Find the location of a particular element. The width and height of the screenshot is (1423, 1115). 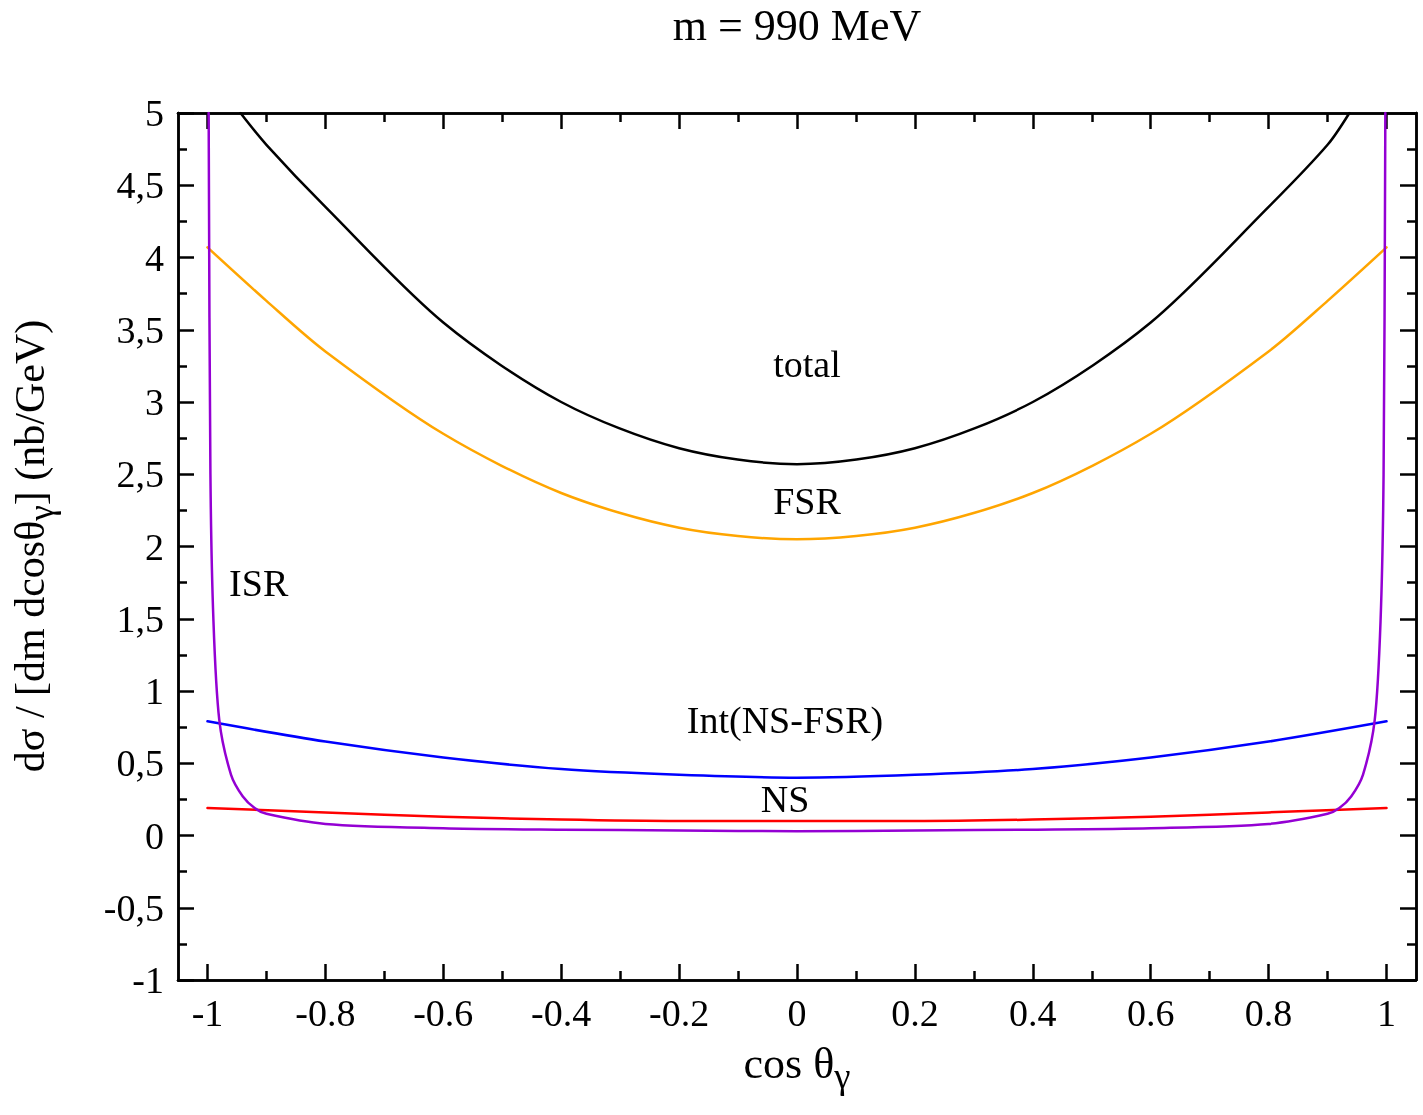

series-label: total is located at coordinates (807, 364).